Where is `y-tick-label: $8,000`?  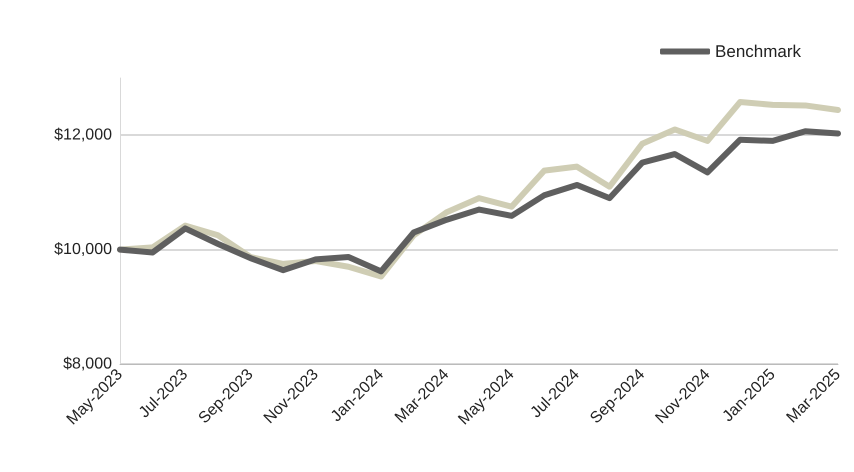
y-tick-label: $8,000 is located at coordinates (87, 364).